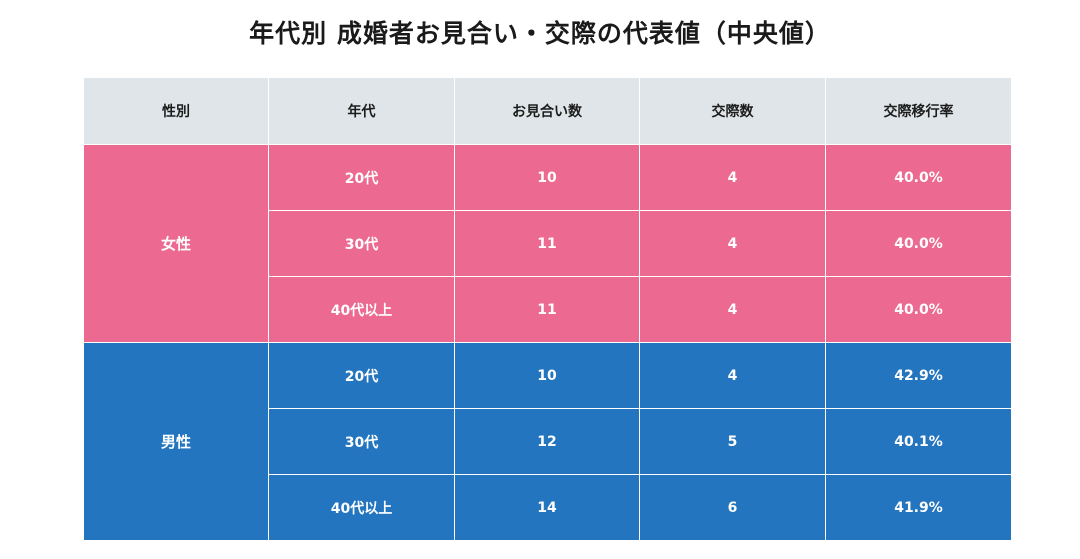 The image size is (1080, 559). Describe the element at coordinates (918, 441) in the screenshot. I see `rate-cell: 40.1%` at that location.